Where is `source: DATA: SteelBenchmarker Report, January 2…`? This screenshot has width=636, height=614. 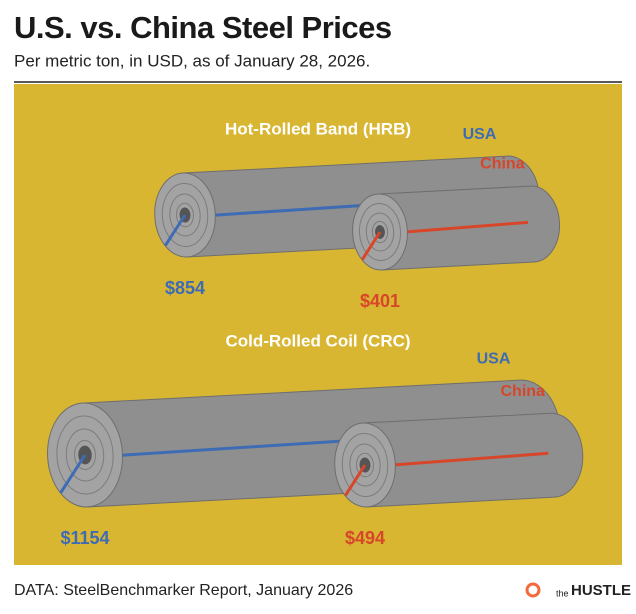
source: DATA: SteelBenchmarker Report, January 2… is located at coordinates (183, 590).